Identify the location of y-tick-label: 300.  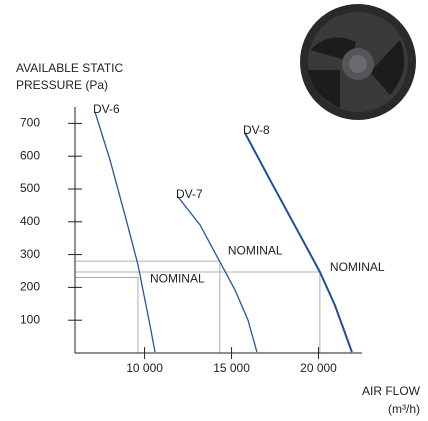
(30, 254).